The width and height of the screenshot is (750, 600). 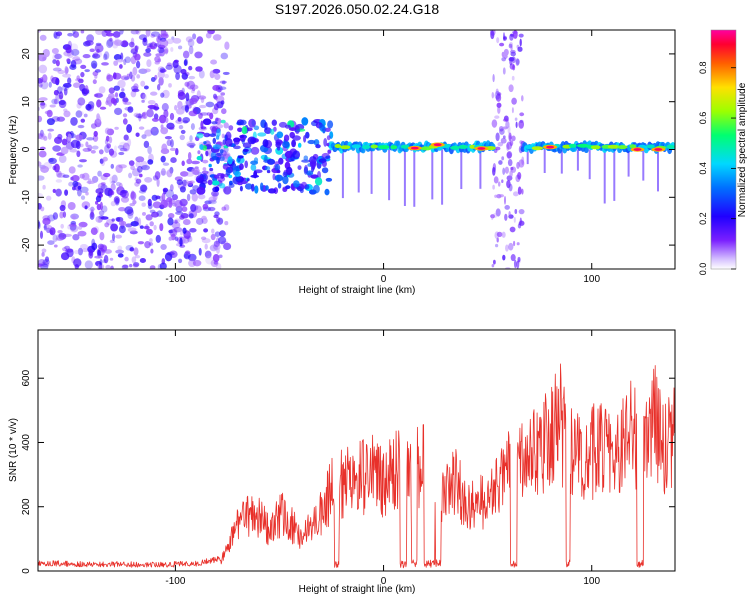 What do you see at coordinates (26, 442) in the screenshot?
I see `y-tick-label: 400` at bounding box center [26, 442].